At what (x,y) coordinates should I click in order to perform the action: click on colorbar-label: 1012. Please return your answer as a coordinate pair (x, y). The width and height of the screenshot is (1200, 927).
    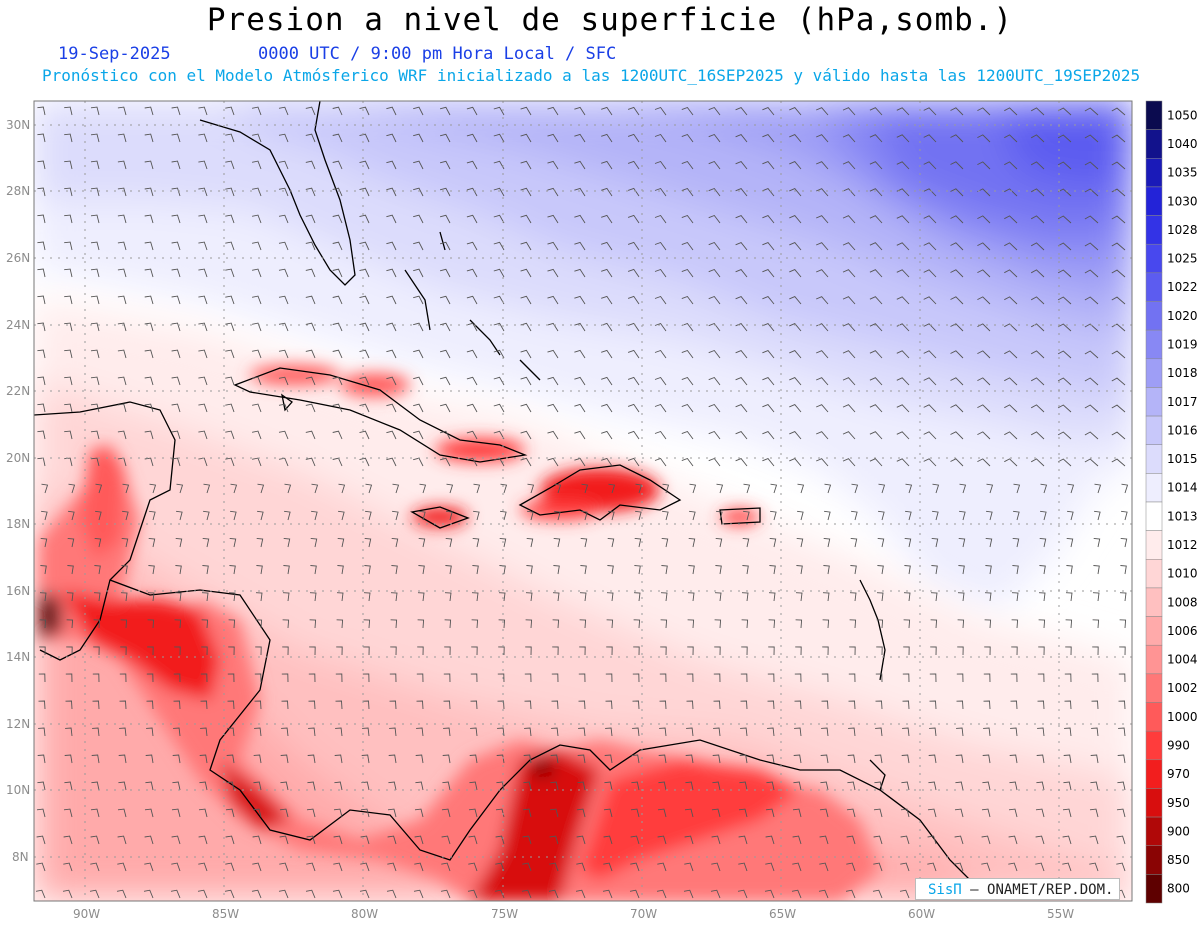
    Looking at the image, I should click on (1182, 545).